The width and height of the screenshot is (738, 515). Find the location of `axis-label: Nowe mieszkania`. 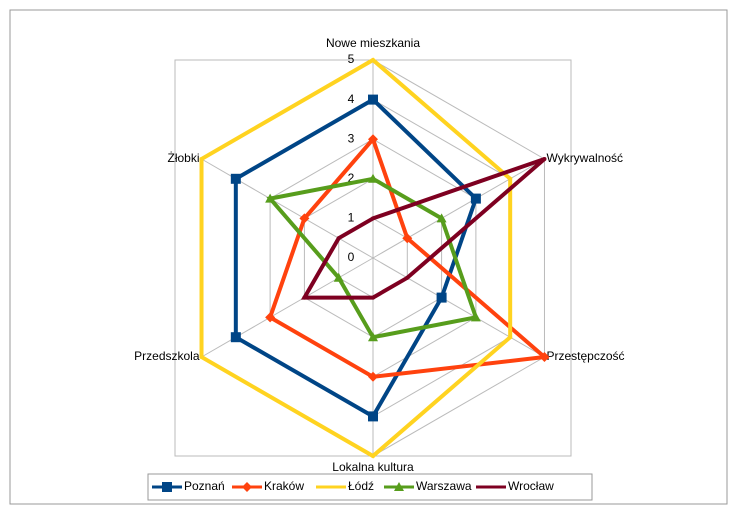

axis-label: Nowe mieszkania is located at coordinates (373, 43).